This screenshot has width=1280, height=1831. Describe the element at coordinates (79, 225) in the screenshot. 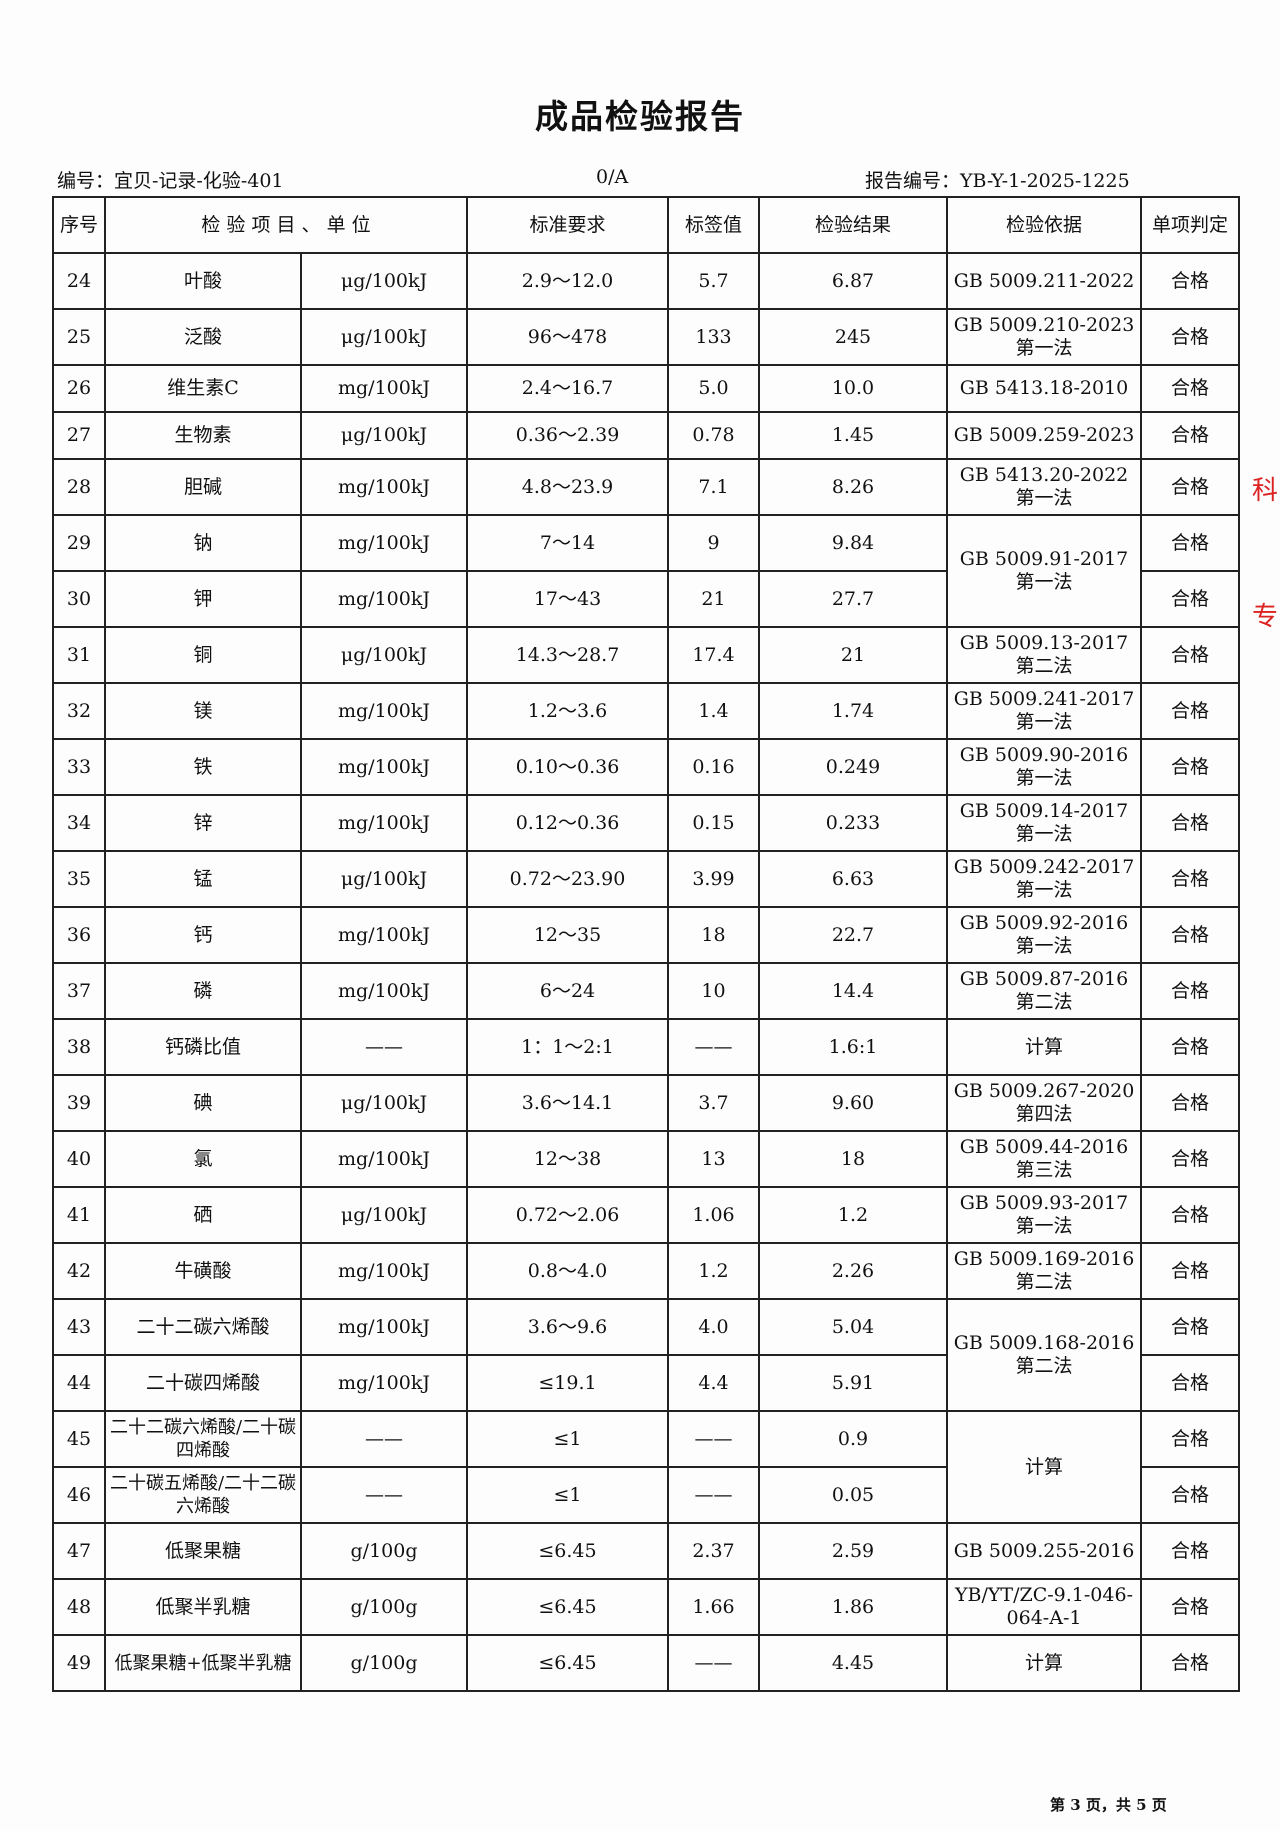

I see `col-no: 序号` at that location.